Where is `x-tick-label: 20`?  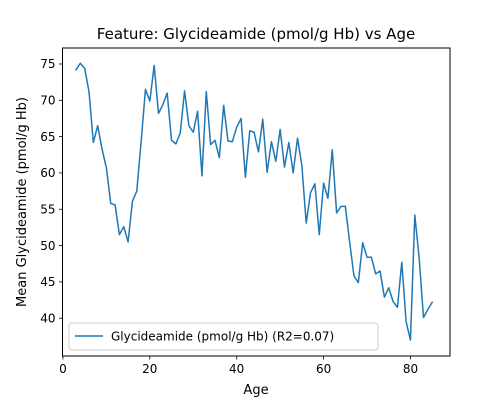
x-tick-label: 20 is located at coordinates (149, 369).